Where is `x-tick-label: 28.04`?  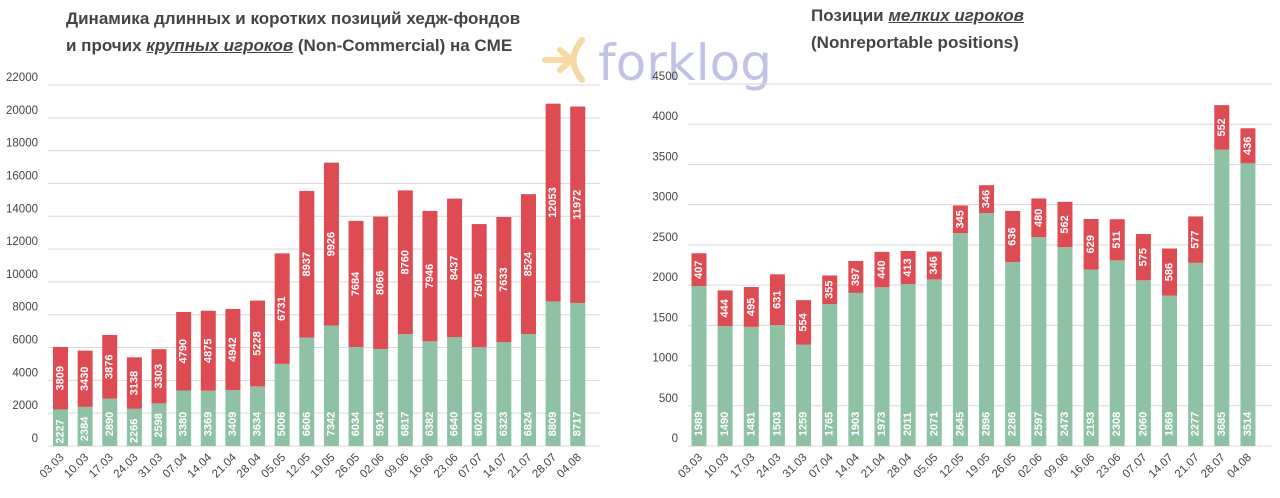
x-tick-label: 28.04 is located at coordinates (249, 465).